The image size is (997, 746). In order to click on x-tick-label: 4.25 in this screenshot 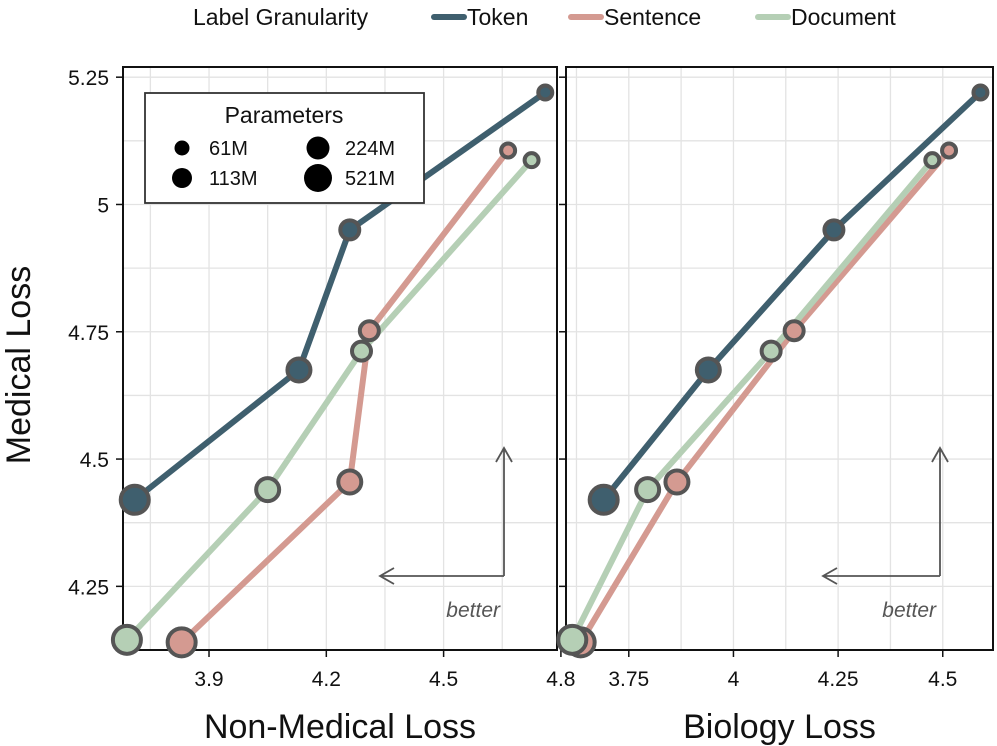, I will do `click(838, 679)`.